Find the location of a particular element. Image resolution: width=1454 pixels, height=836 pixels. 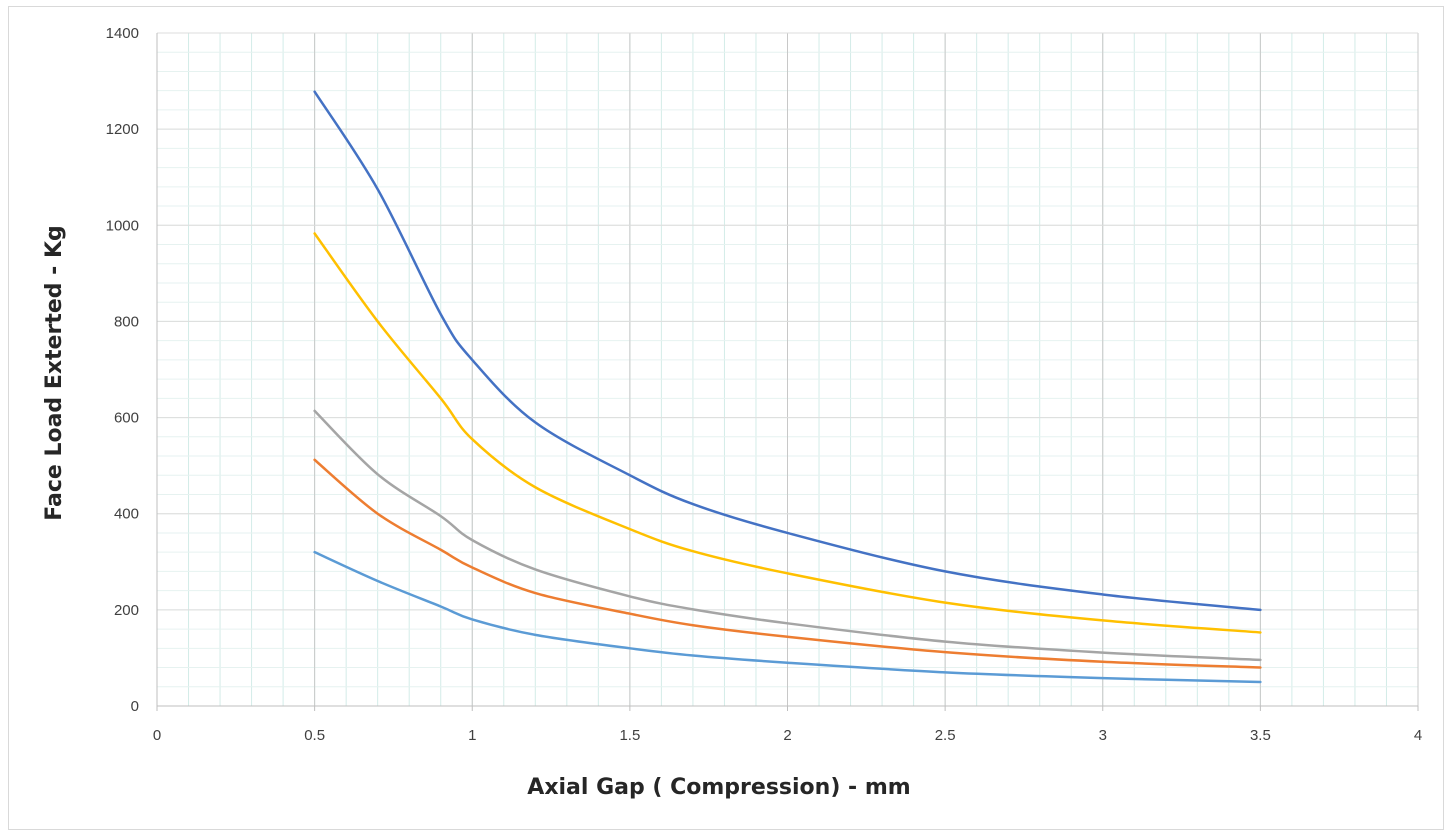

x-tick-label: 2 is located at coordinates (787, 735).